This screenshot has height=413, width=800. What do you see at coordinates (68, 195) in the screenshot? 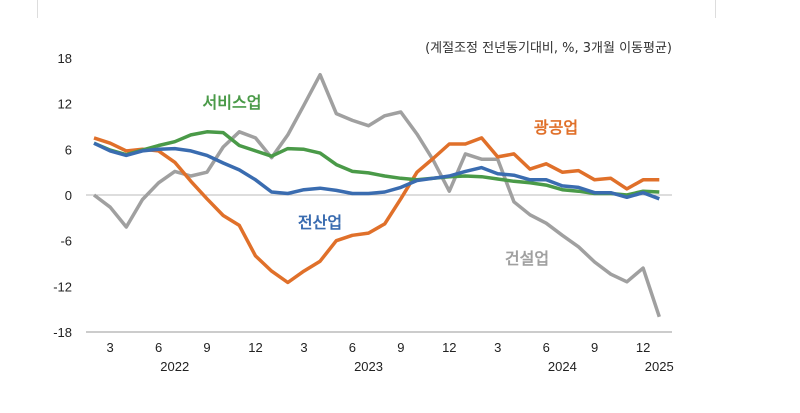
I see `y-tick-label: 0` at bounding box center [68, 195].